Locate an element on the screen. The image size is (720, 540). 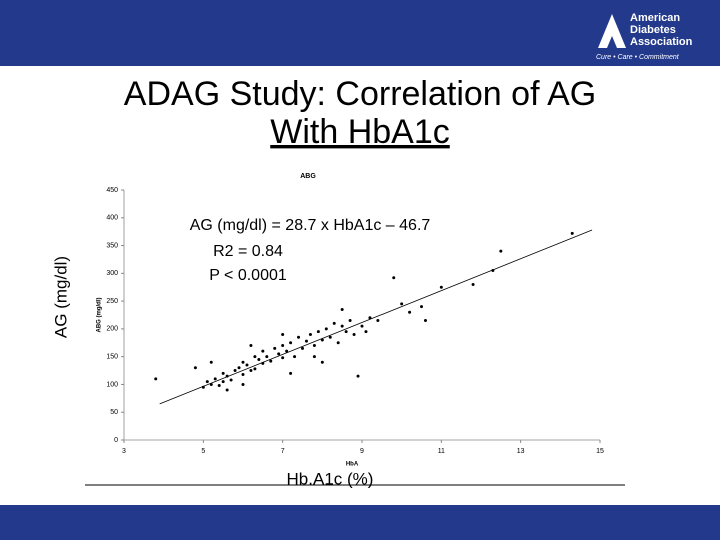
x-tick-label: 13 is located at coordinates (521, 451).